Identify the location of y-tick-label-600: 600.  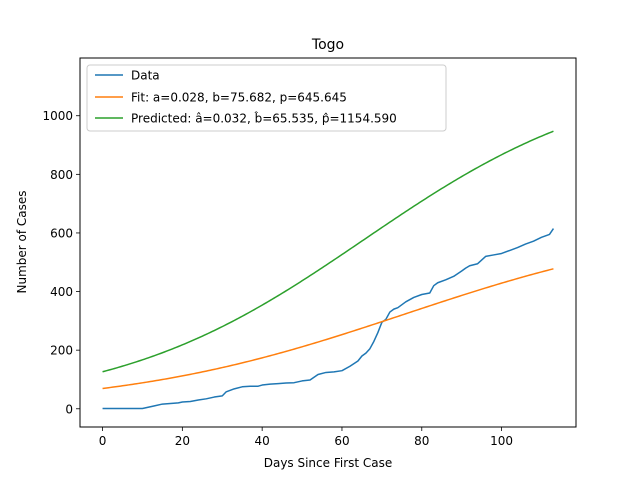
(61, 233).